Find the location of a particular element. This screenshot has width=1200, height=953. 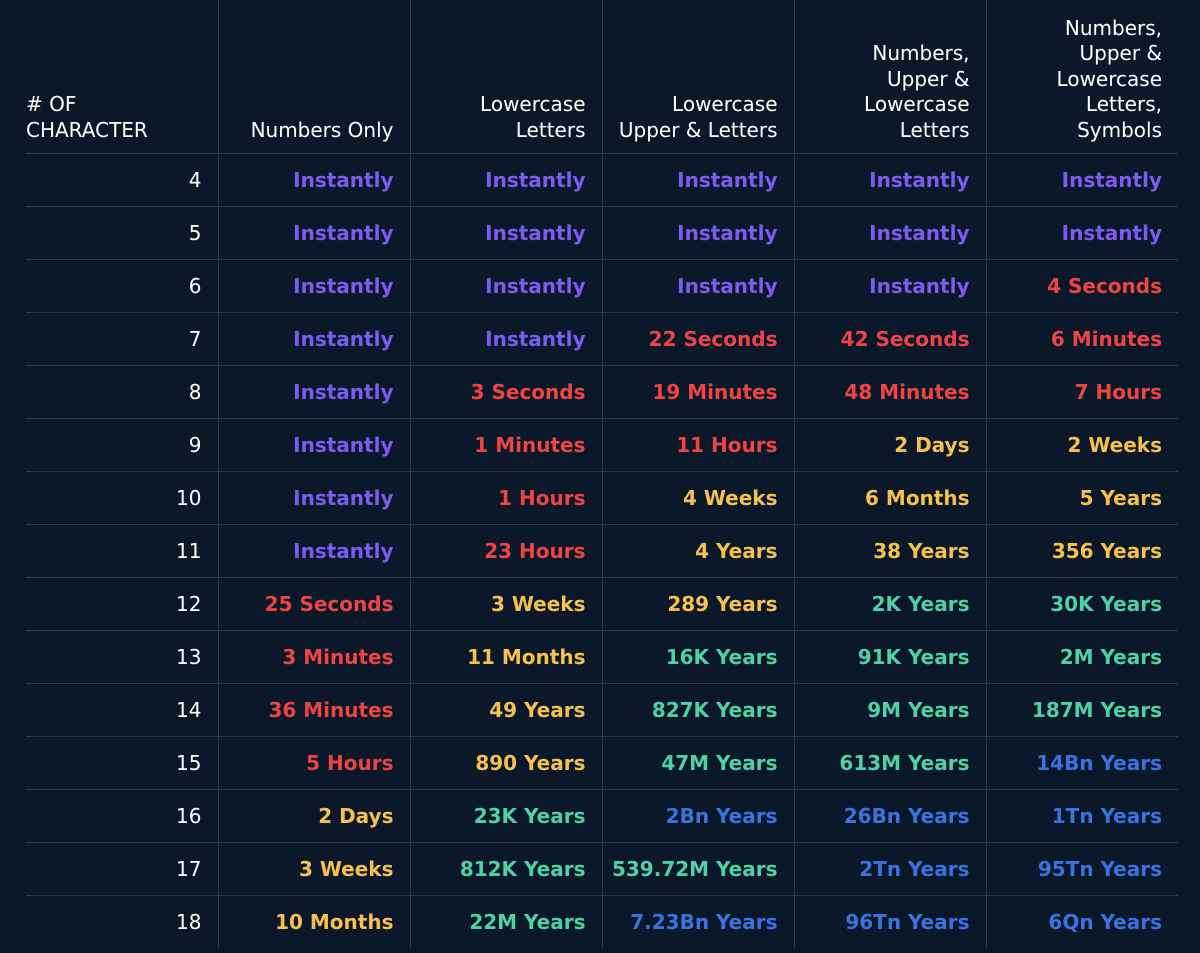

character-count-cell: 15 is located at coordinates (122, 763).